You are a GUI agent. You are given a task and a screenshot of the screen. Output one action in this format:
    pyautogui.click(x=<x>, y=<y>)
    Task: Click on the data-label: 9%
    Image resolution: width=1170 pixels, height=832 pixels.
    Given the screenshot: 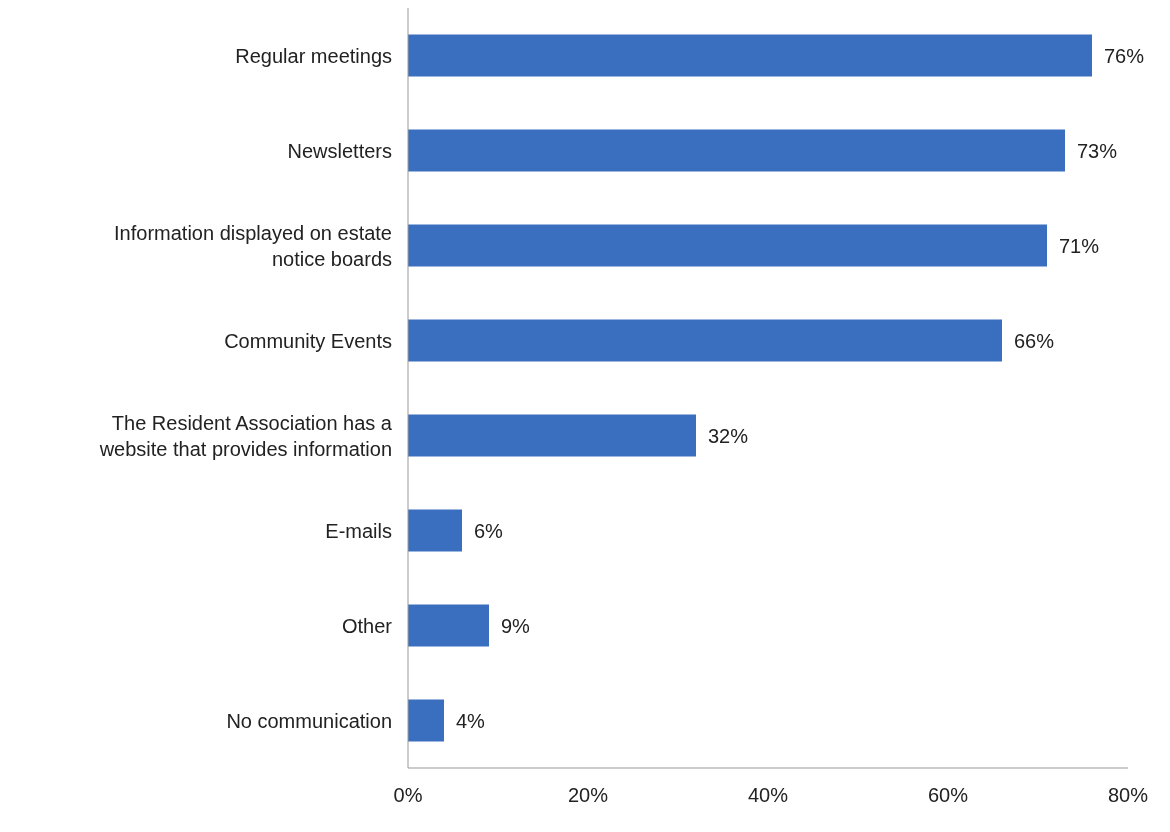 What is the action you would take?
    pyautogui.click(x=516, y=625)
    